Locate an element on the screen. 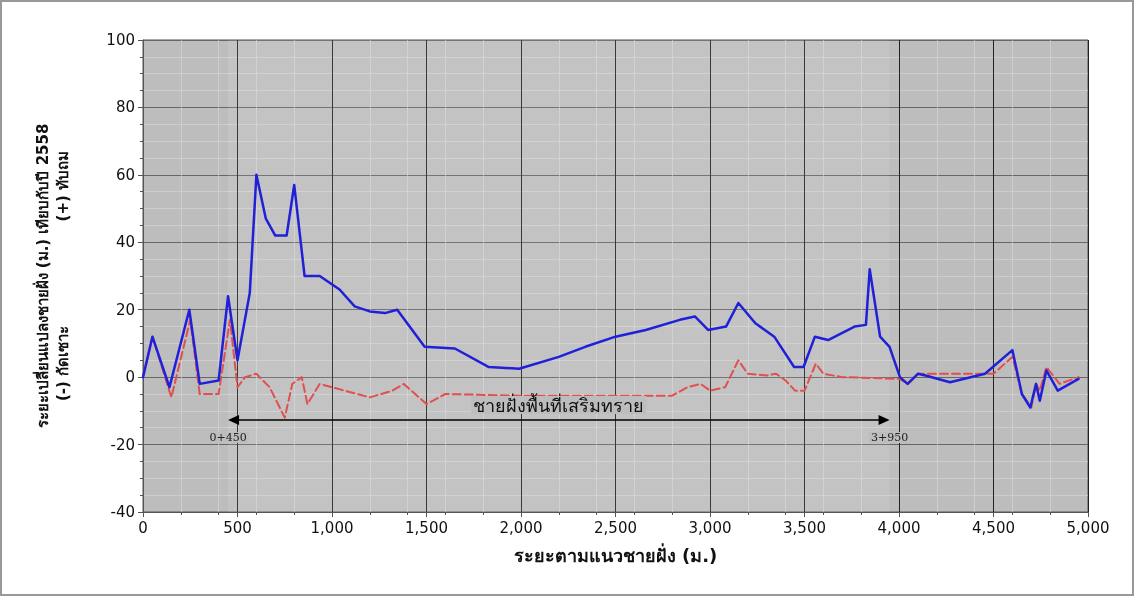 Image resolution: width=1134 pixels, height=596 pixels. y-tick-label: 80 is located at coordinates (125, 107).